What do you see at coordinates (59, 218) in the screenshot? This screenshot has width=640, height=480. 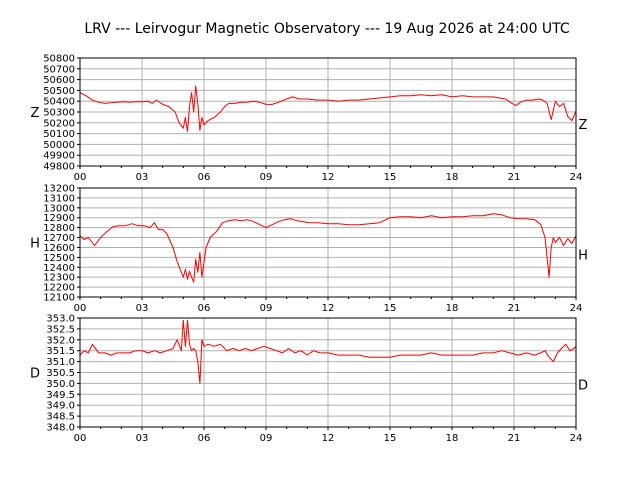 I see `y-tick-label: 12900` at bounding box center [59, 218].